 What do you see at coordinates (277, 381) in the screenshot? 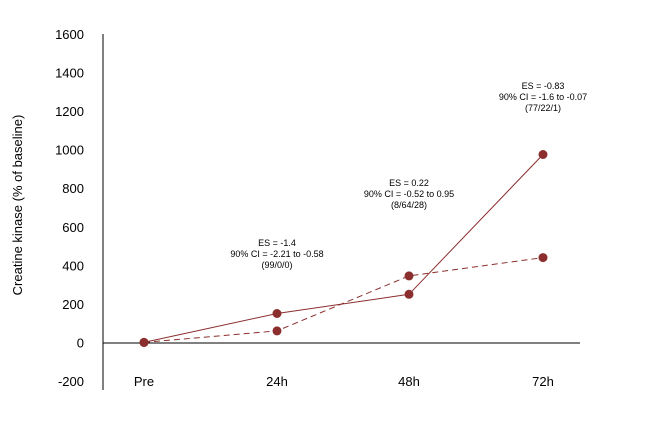
I see `x-tick-label: 24h` at bounding box center [277, 381].